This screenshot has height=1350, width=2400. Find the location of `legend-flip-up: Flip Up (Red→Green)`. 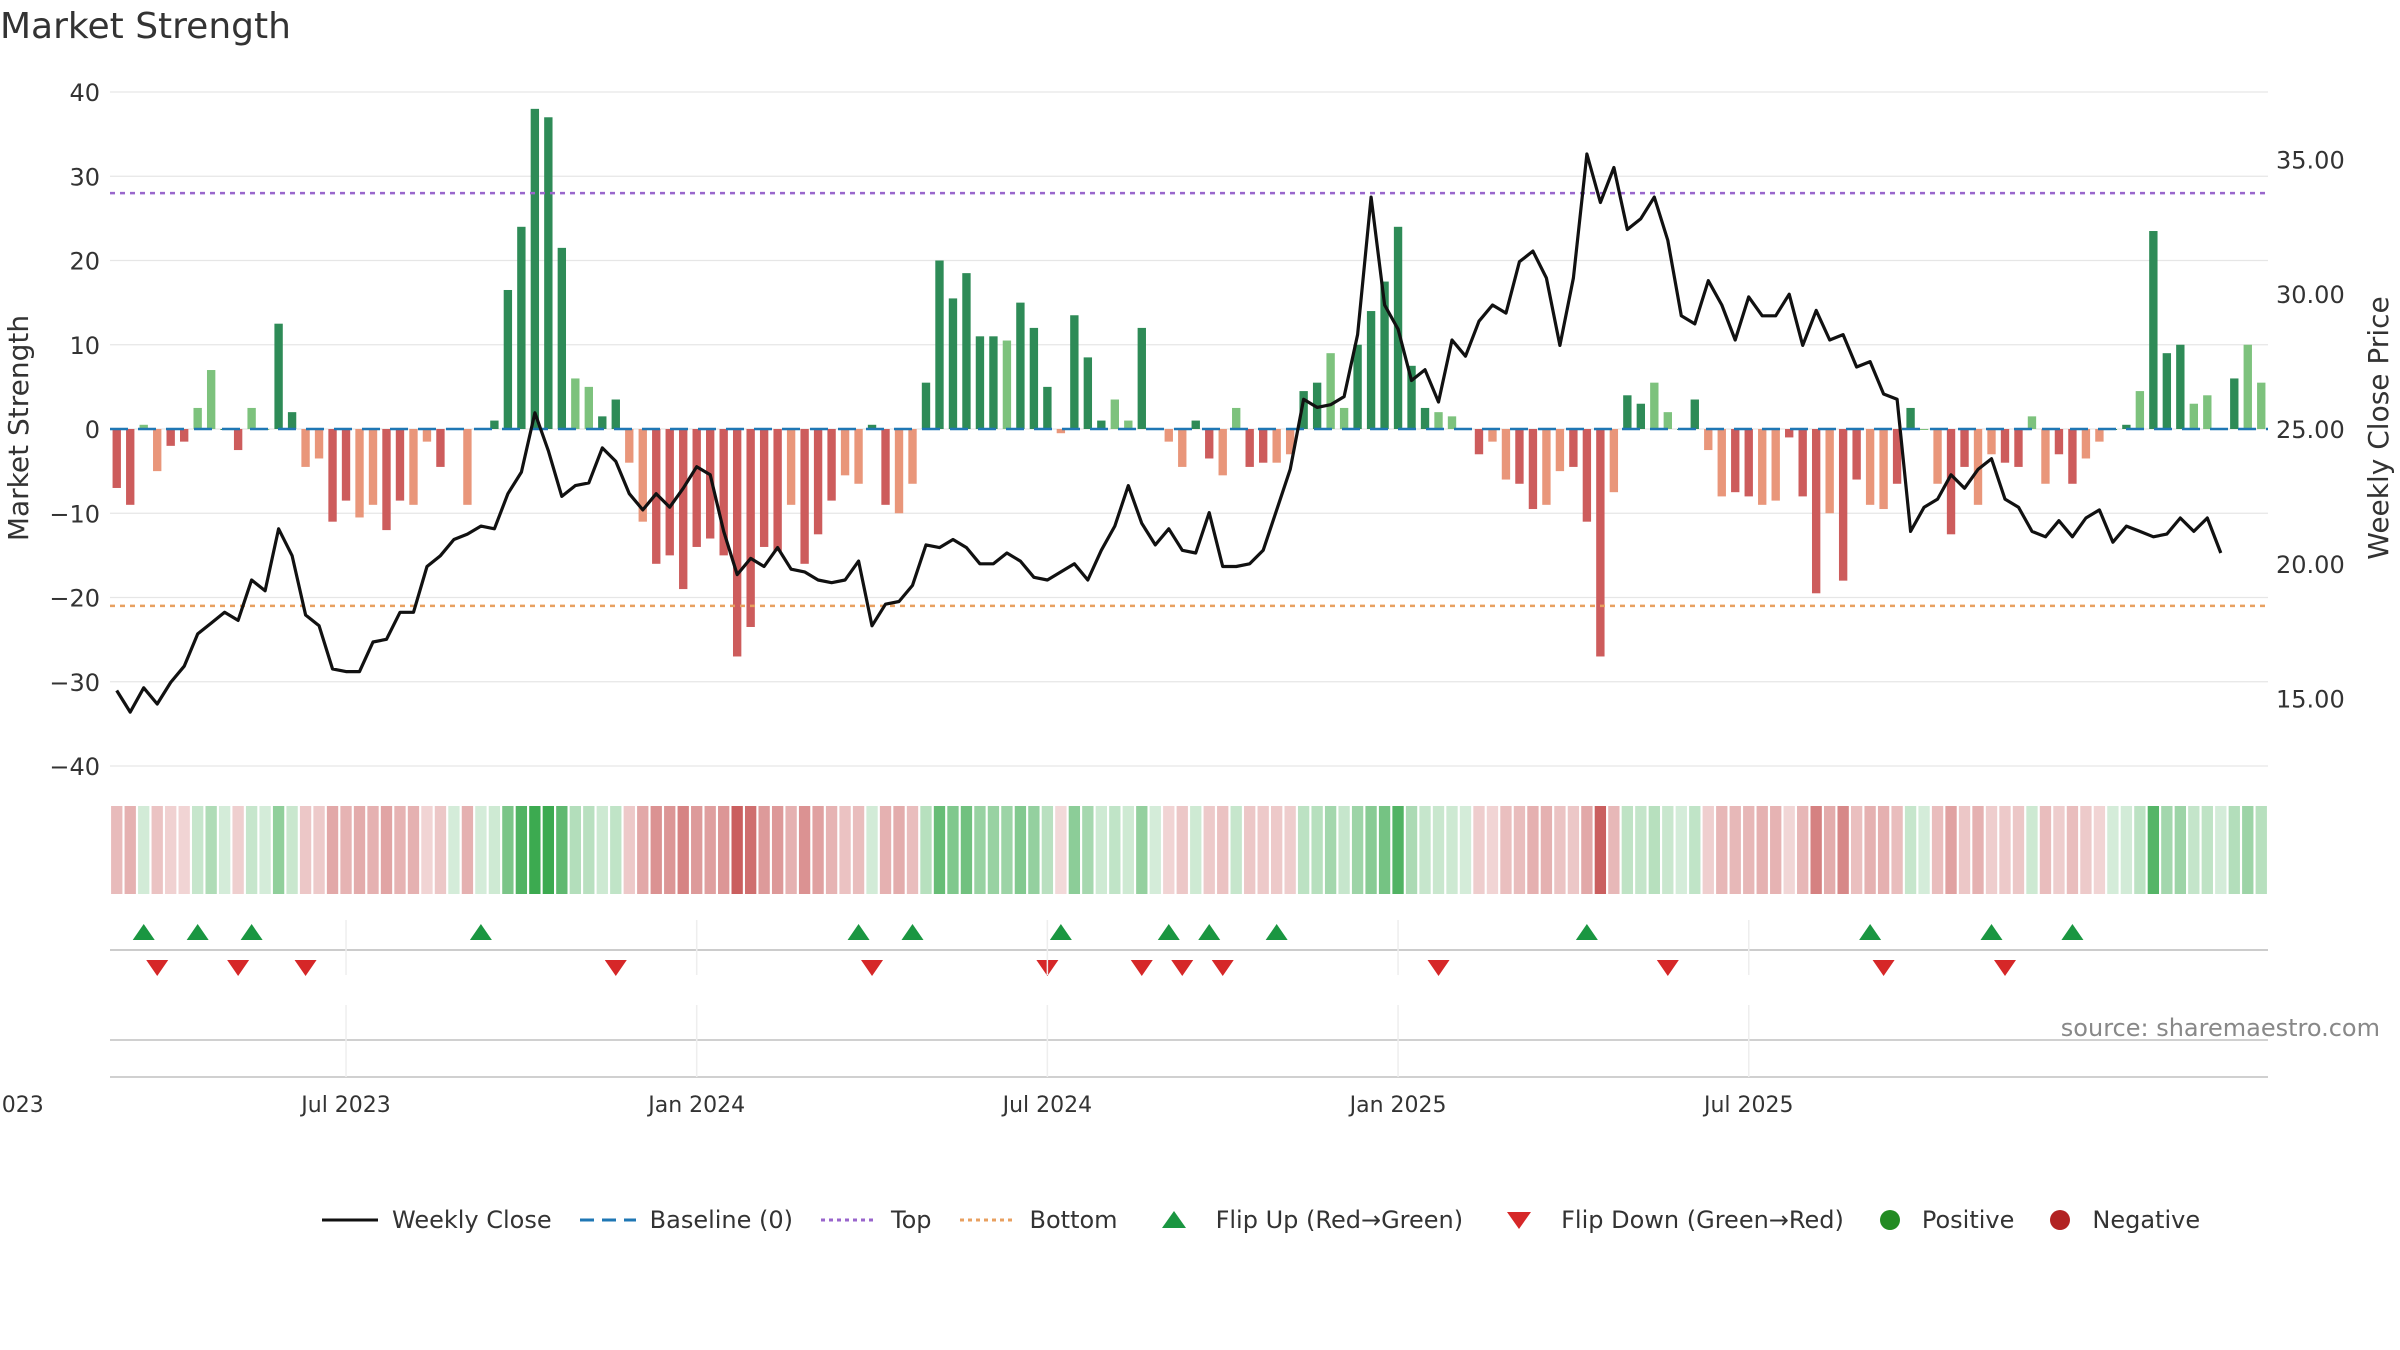

legend-flip-up: Flip Up (Red→Green) is located at coordinates (1303, 1220).